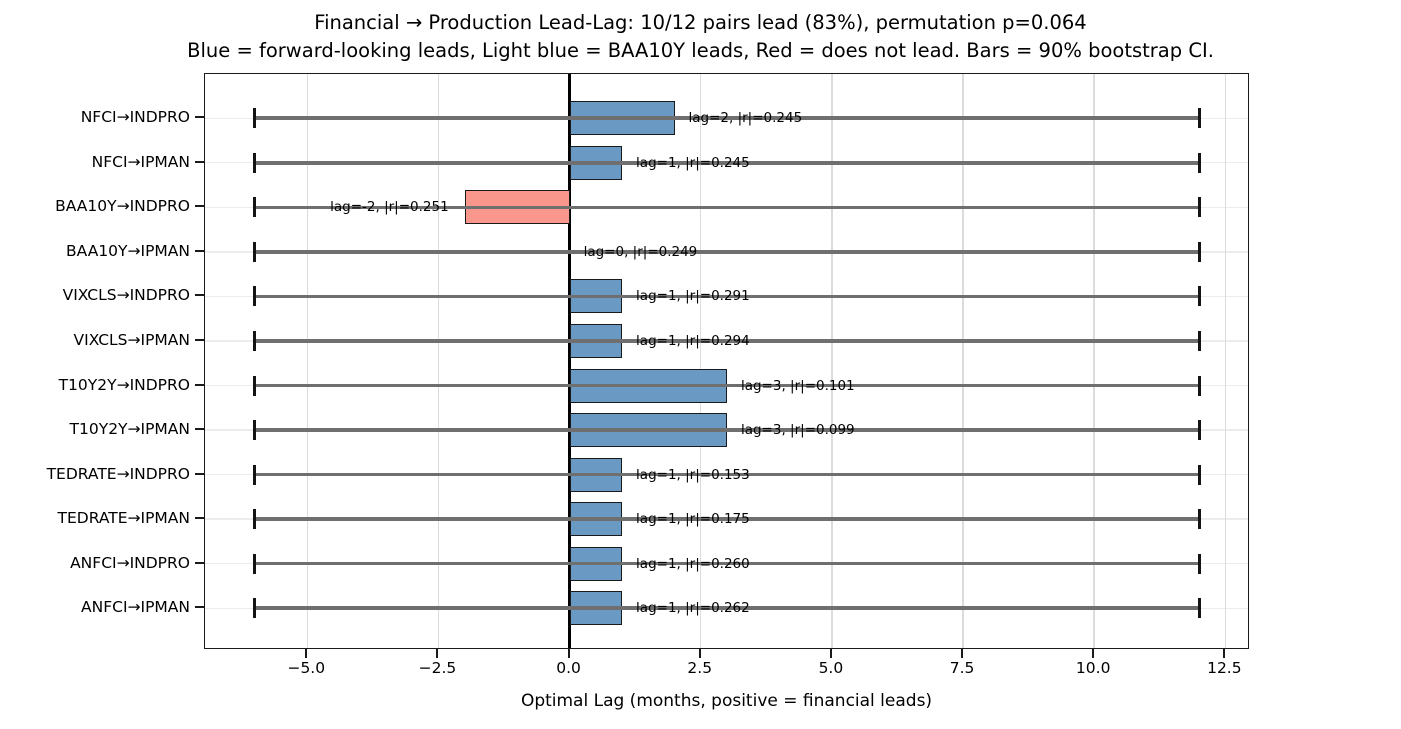  I want to click on bar-label: lag=3, |r|=0.099, so click(797, 430).